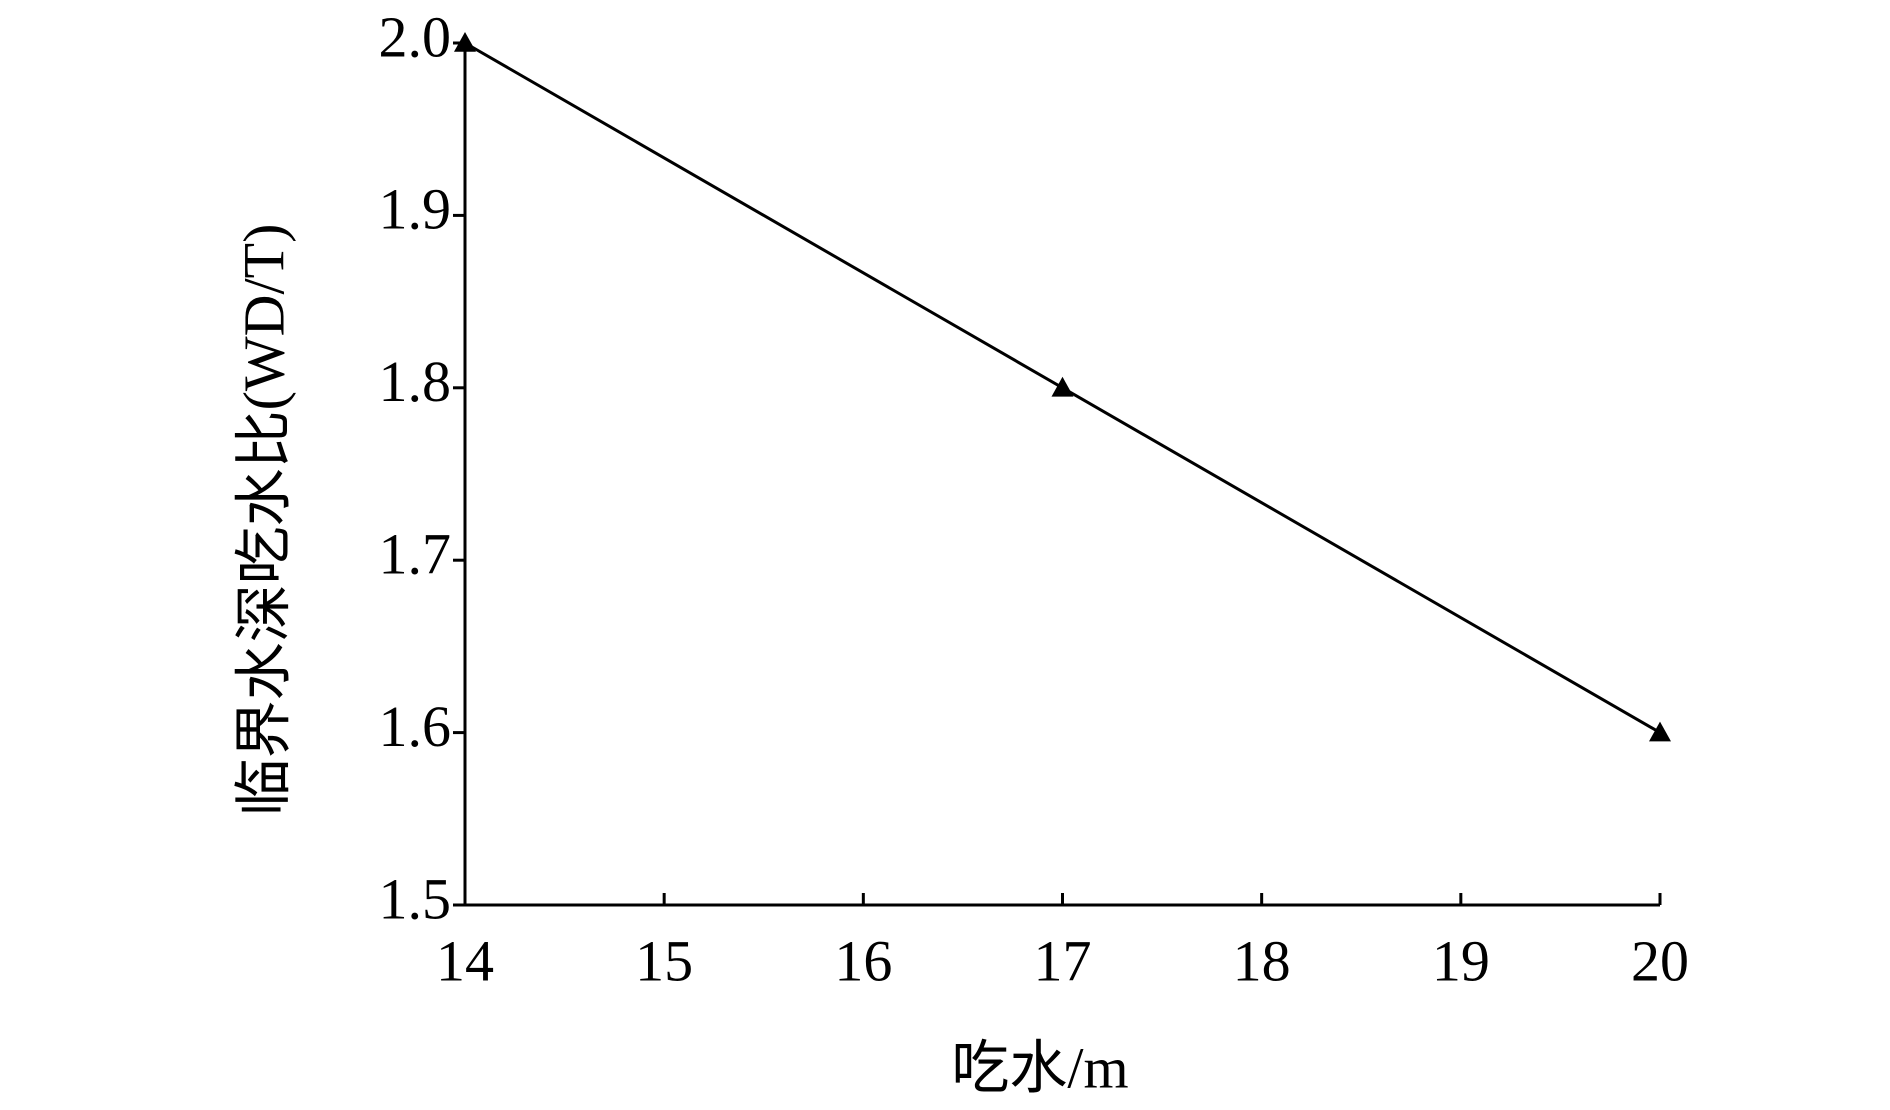 This screenshot has height=1110, width=1890. I want to click on x-tick-label: 17, so click(1063, 960).